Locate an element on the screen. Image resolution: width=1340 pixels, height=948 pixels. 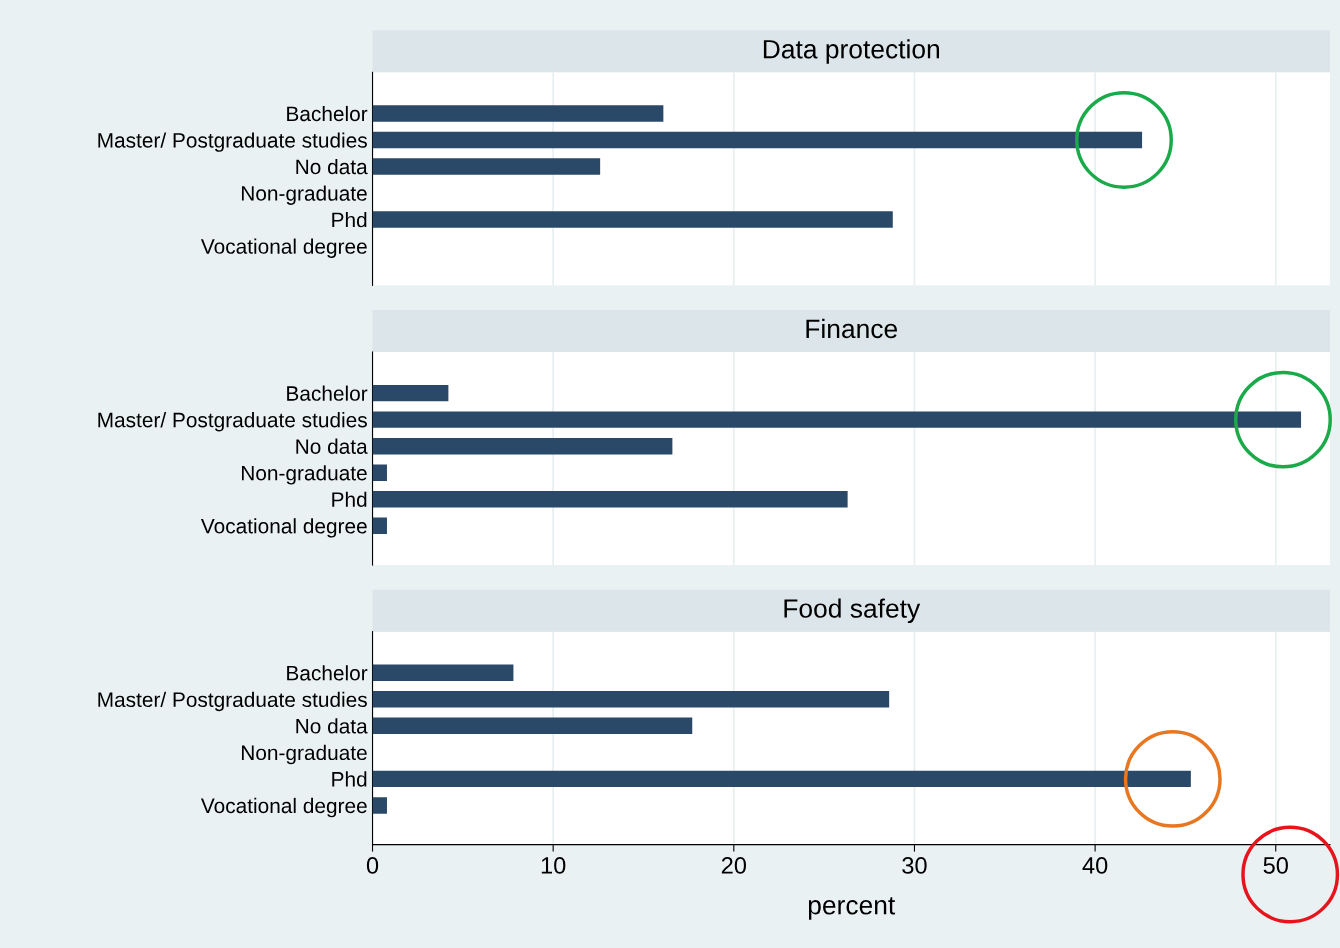
x-tick-label: 20 is located at coordinates (734, 865).